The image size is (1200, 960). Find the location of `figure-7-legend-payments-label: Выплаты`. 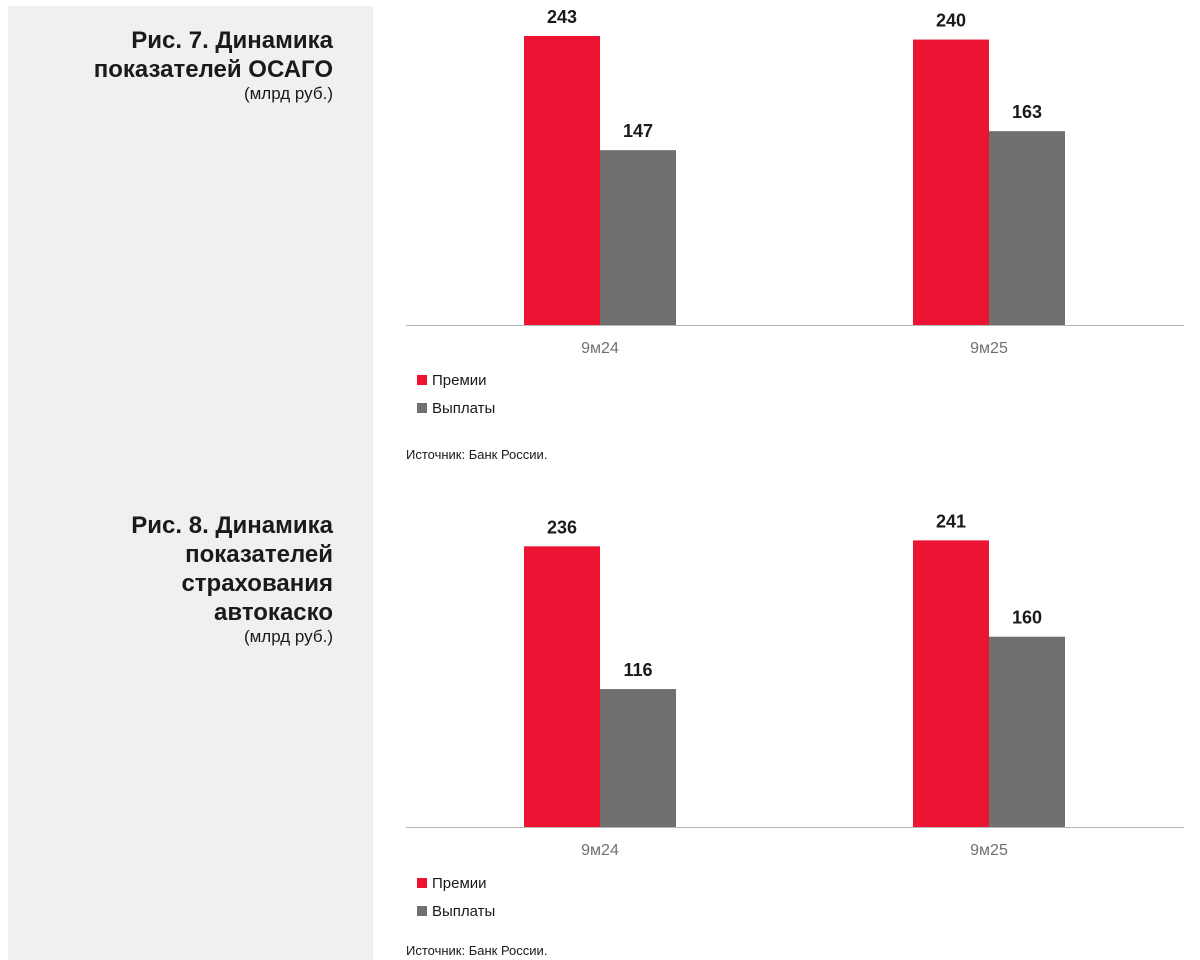

figure-7-legend-payments-label: Выплаты is located at coordinates (464, 408).